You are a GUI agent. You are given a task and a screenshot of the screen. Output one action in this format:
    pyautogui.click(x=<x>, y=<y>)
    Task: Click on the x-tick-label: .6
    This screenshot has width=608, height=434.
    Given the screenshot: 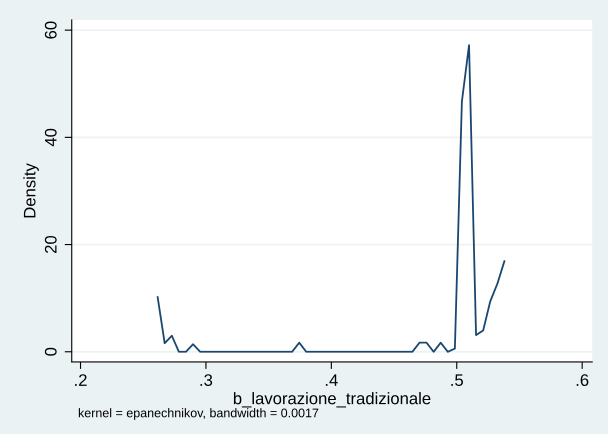 What is the action you would take?
    pyautogui.click(x=582, y=380)
    